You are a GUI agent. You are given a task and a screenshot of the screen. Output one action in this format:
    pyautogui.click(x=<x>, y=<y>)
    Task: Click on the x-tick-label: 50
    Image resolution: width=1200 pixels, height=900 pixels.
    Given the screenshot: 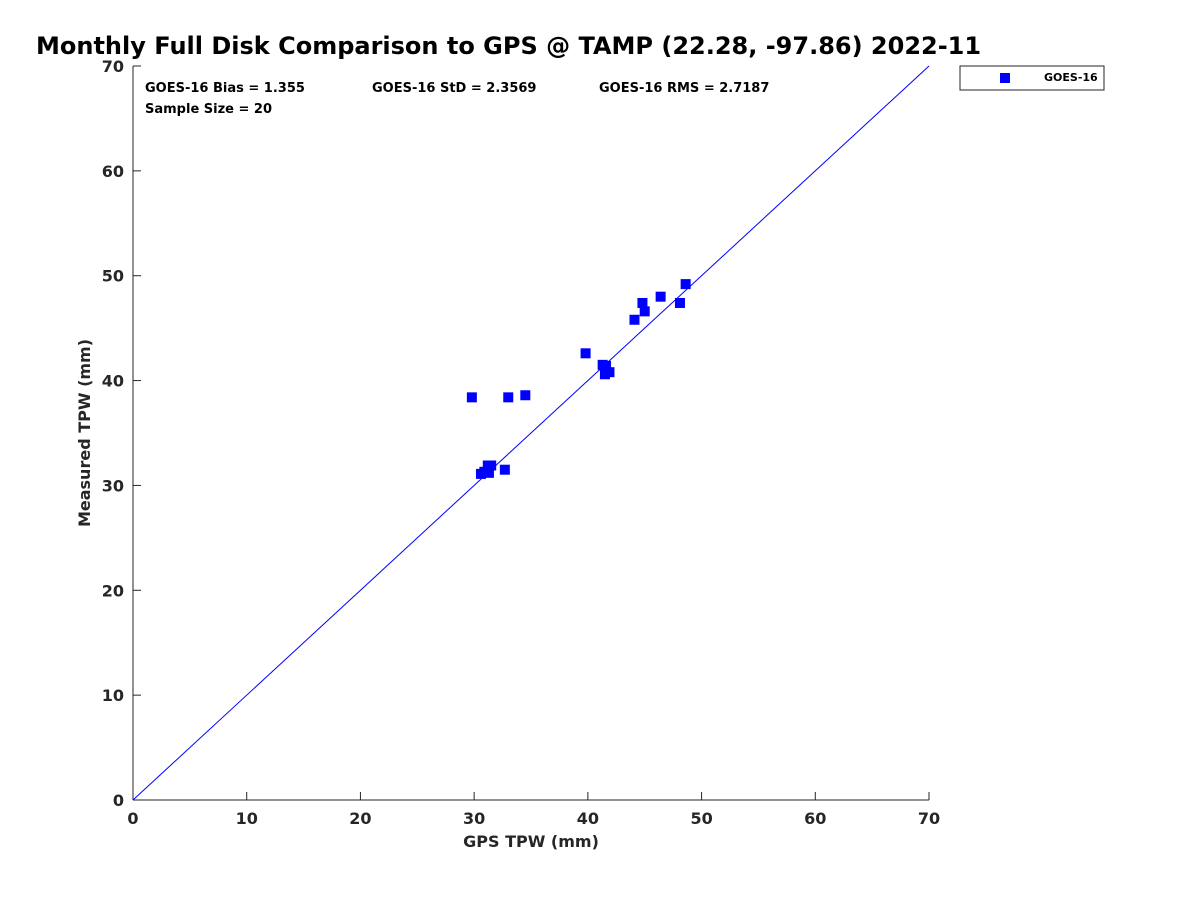 What is the action you would take?
    pyautogui.click(x=701, y=818)
    